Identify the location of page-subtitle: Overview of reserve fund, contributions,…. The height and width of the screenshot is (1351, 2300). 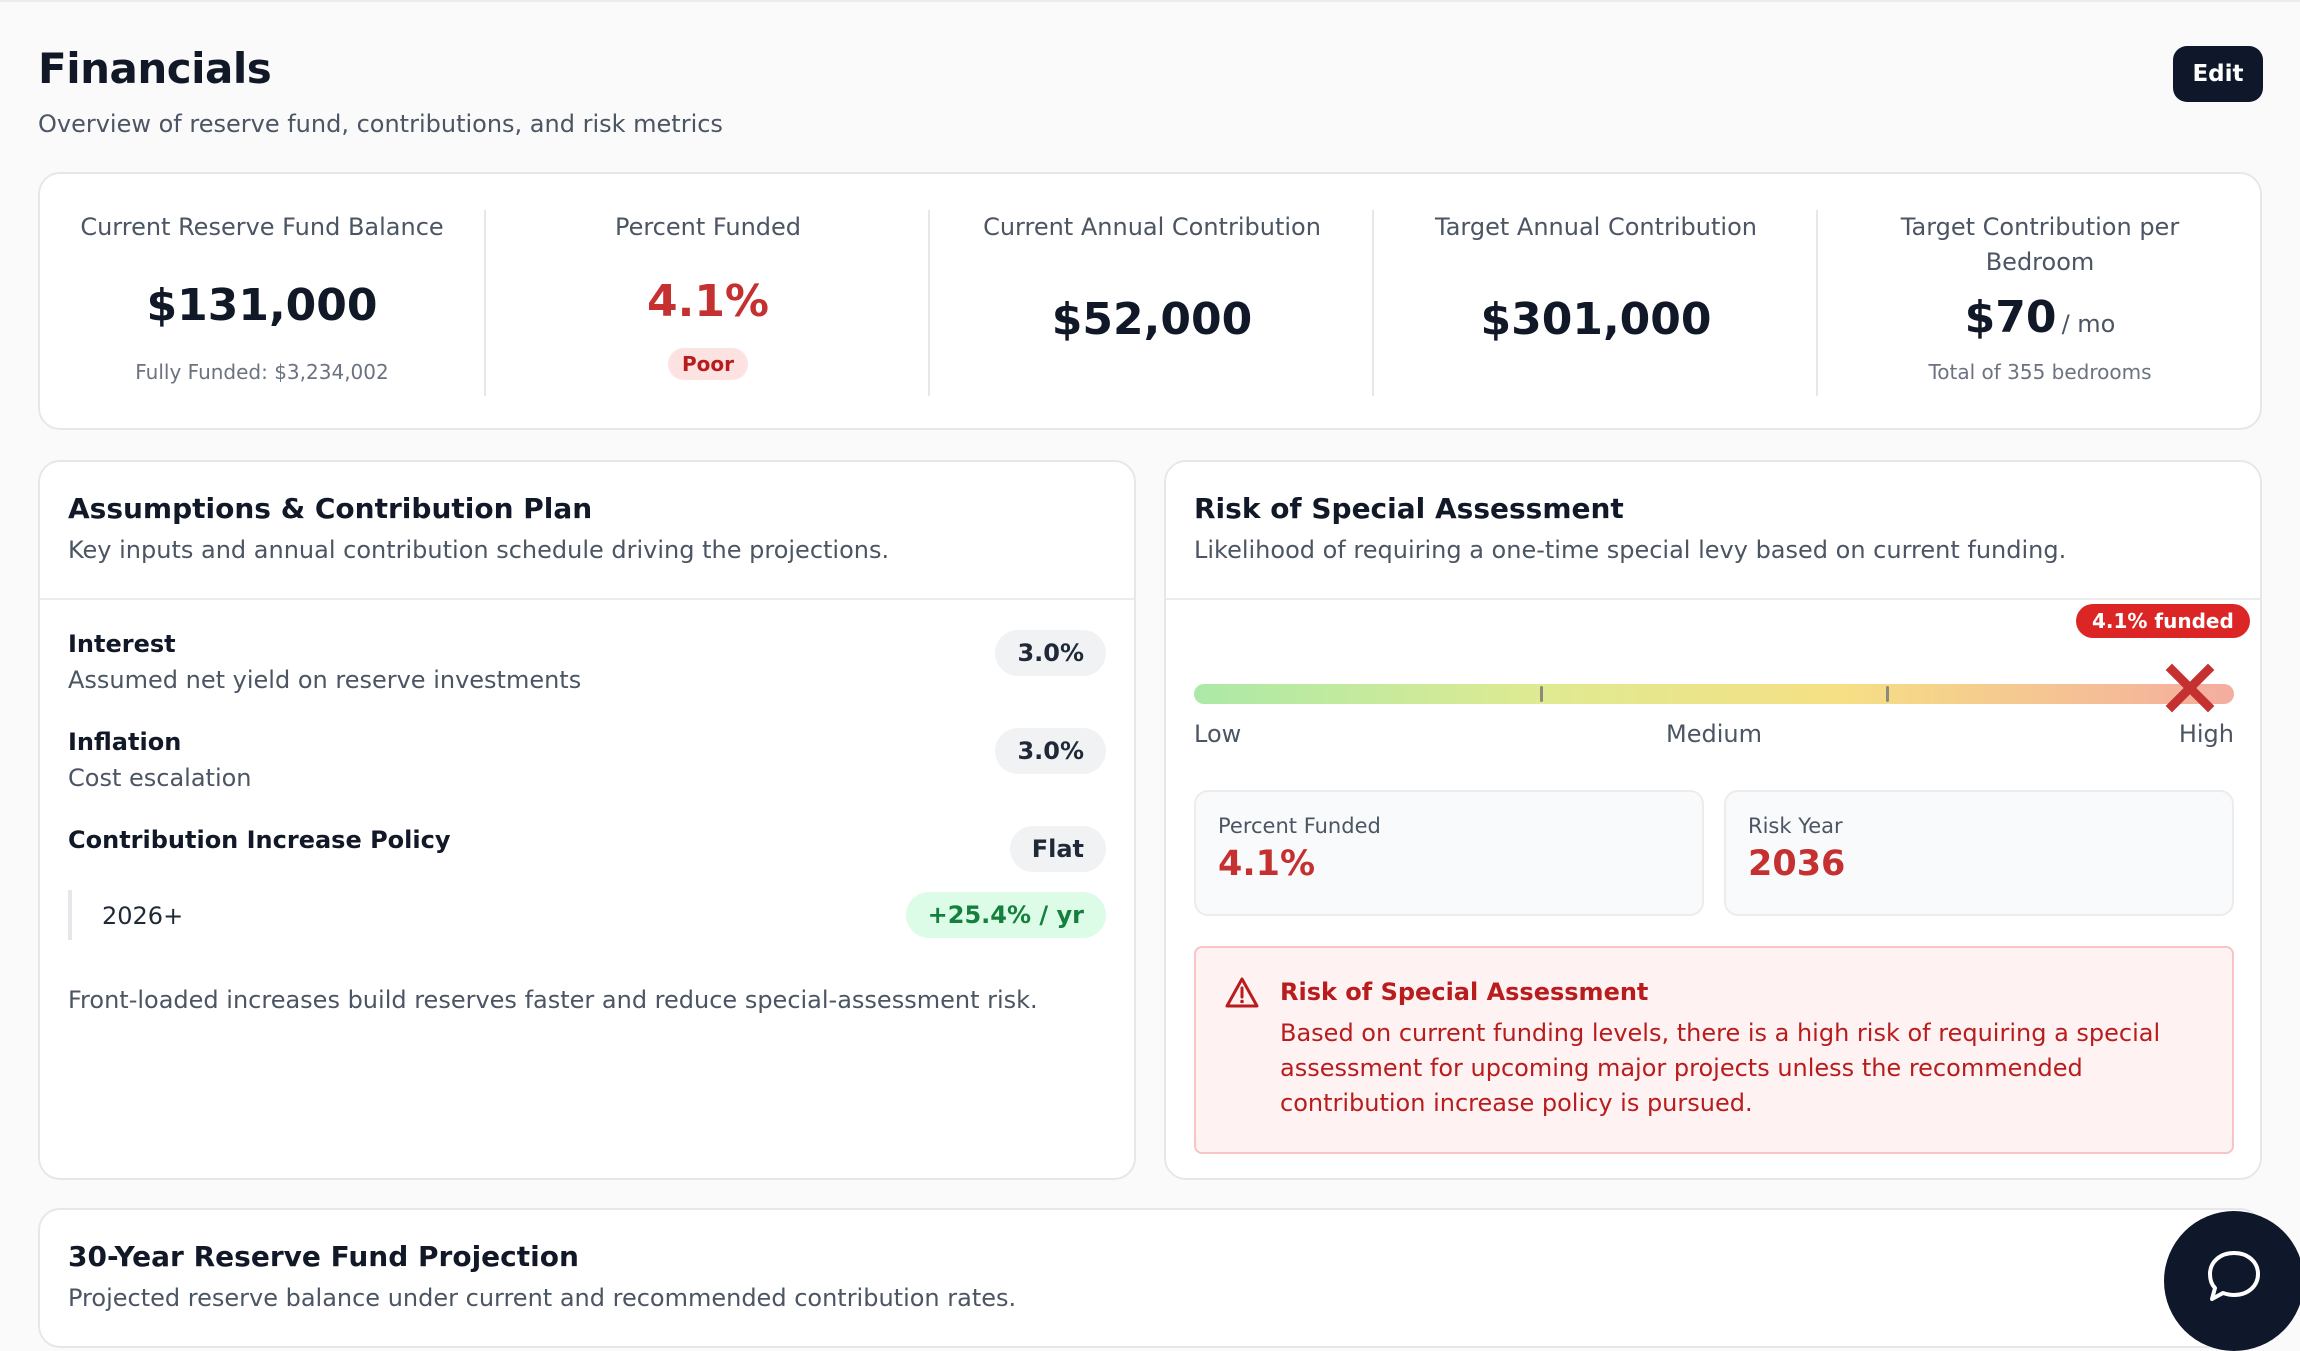
(380, 124).